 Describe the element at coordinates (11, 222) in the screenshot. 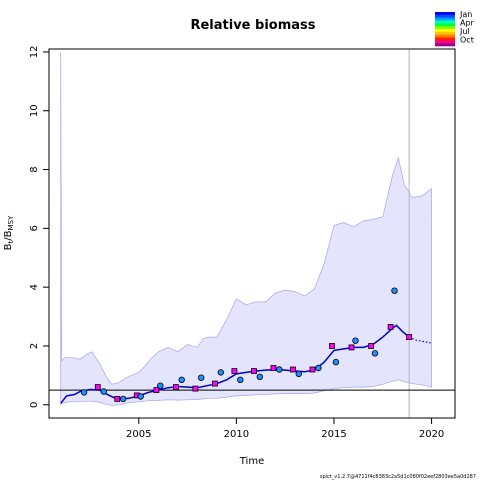

I see `y-label-sub2: MSY` at that location.